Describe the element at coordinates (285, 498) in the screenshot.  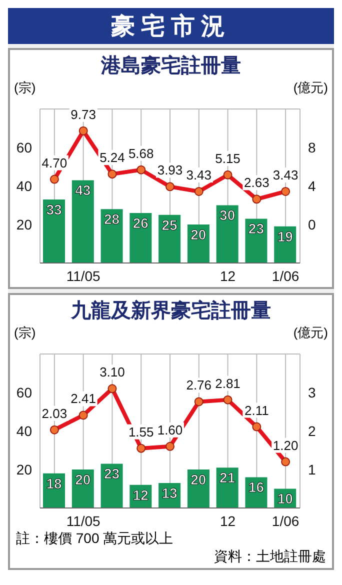
I see `data-label: 10` at that location.